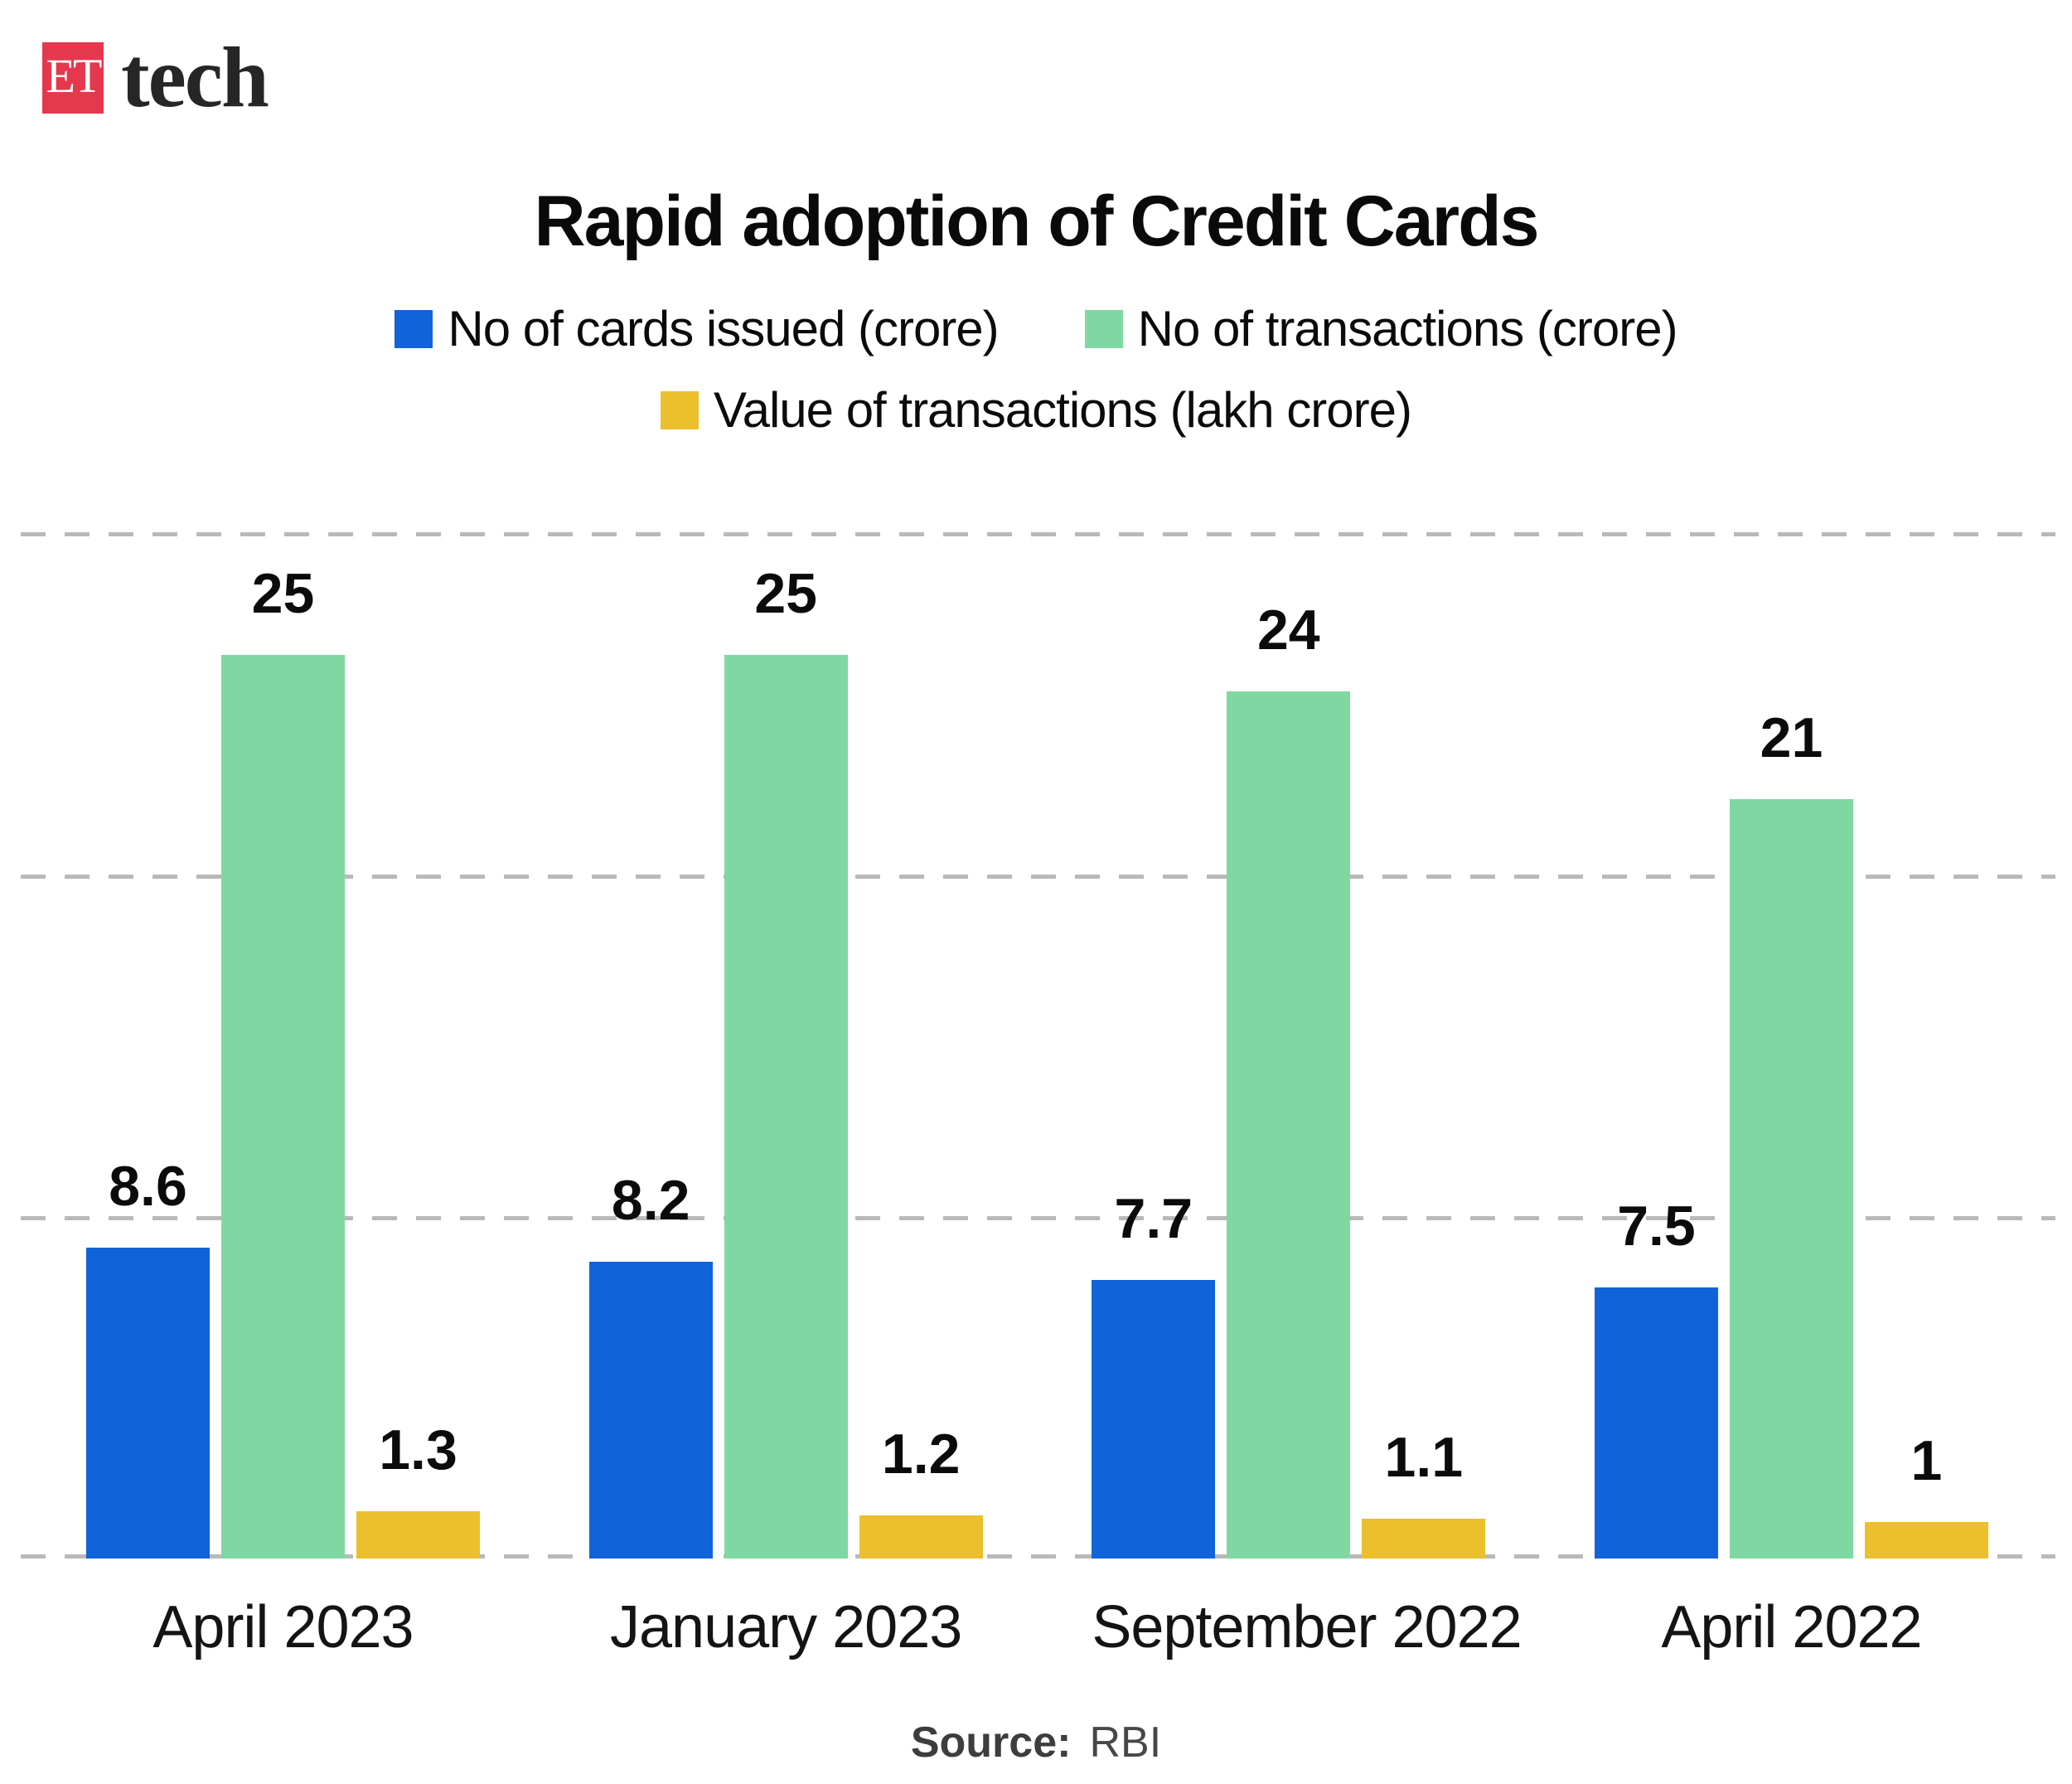 This screenshot has height=1784, width=2072. I want to click on category-label: January 2023, so click(785, 1627).